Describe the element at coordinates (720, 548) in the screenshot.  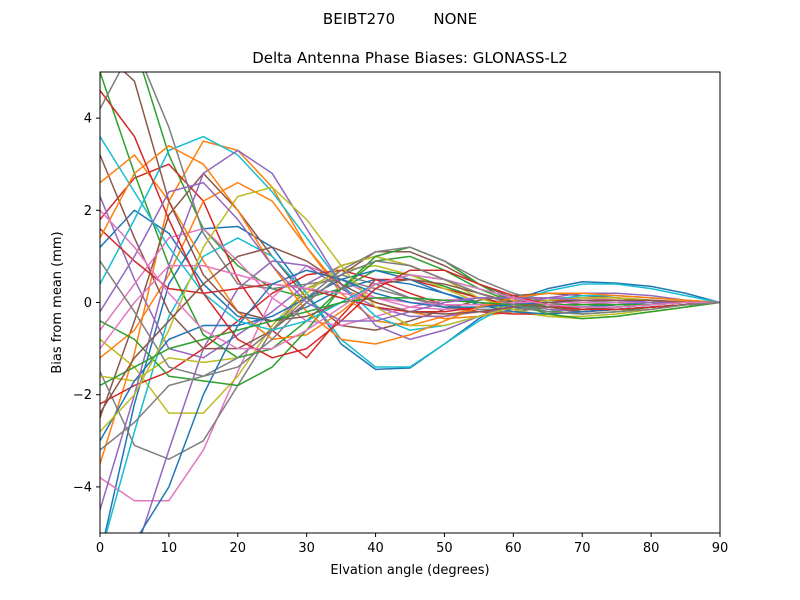
I see `x-tick-label: 90` at that location.